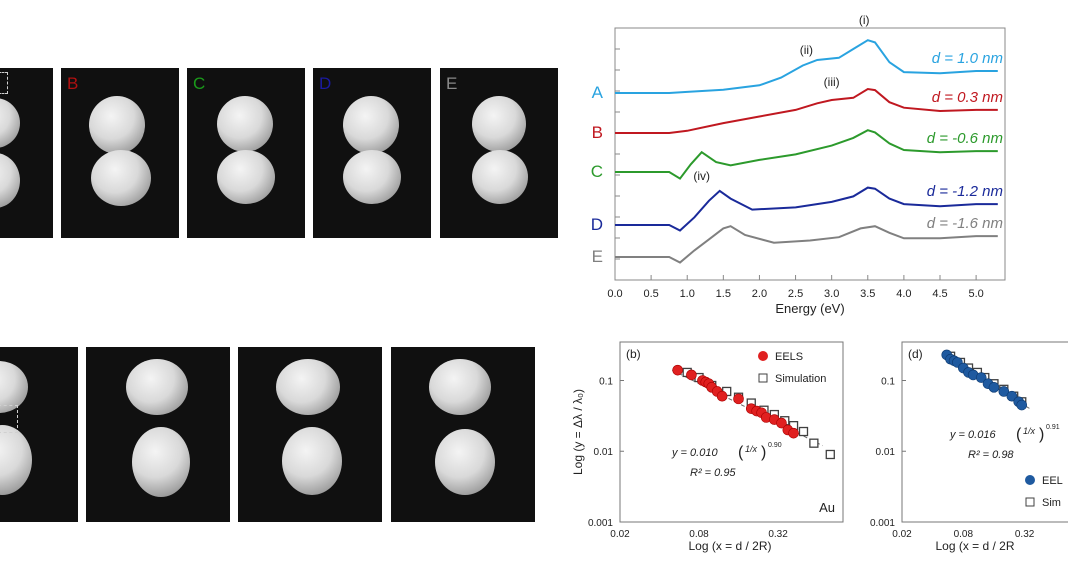 Image resolution: width=1068 pixels, height=580 pixels. I want to click on equation-text: y = 0.010, so click(694, 453).